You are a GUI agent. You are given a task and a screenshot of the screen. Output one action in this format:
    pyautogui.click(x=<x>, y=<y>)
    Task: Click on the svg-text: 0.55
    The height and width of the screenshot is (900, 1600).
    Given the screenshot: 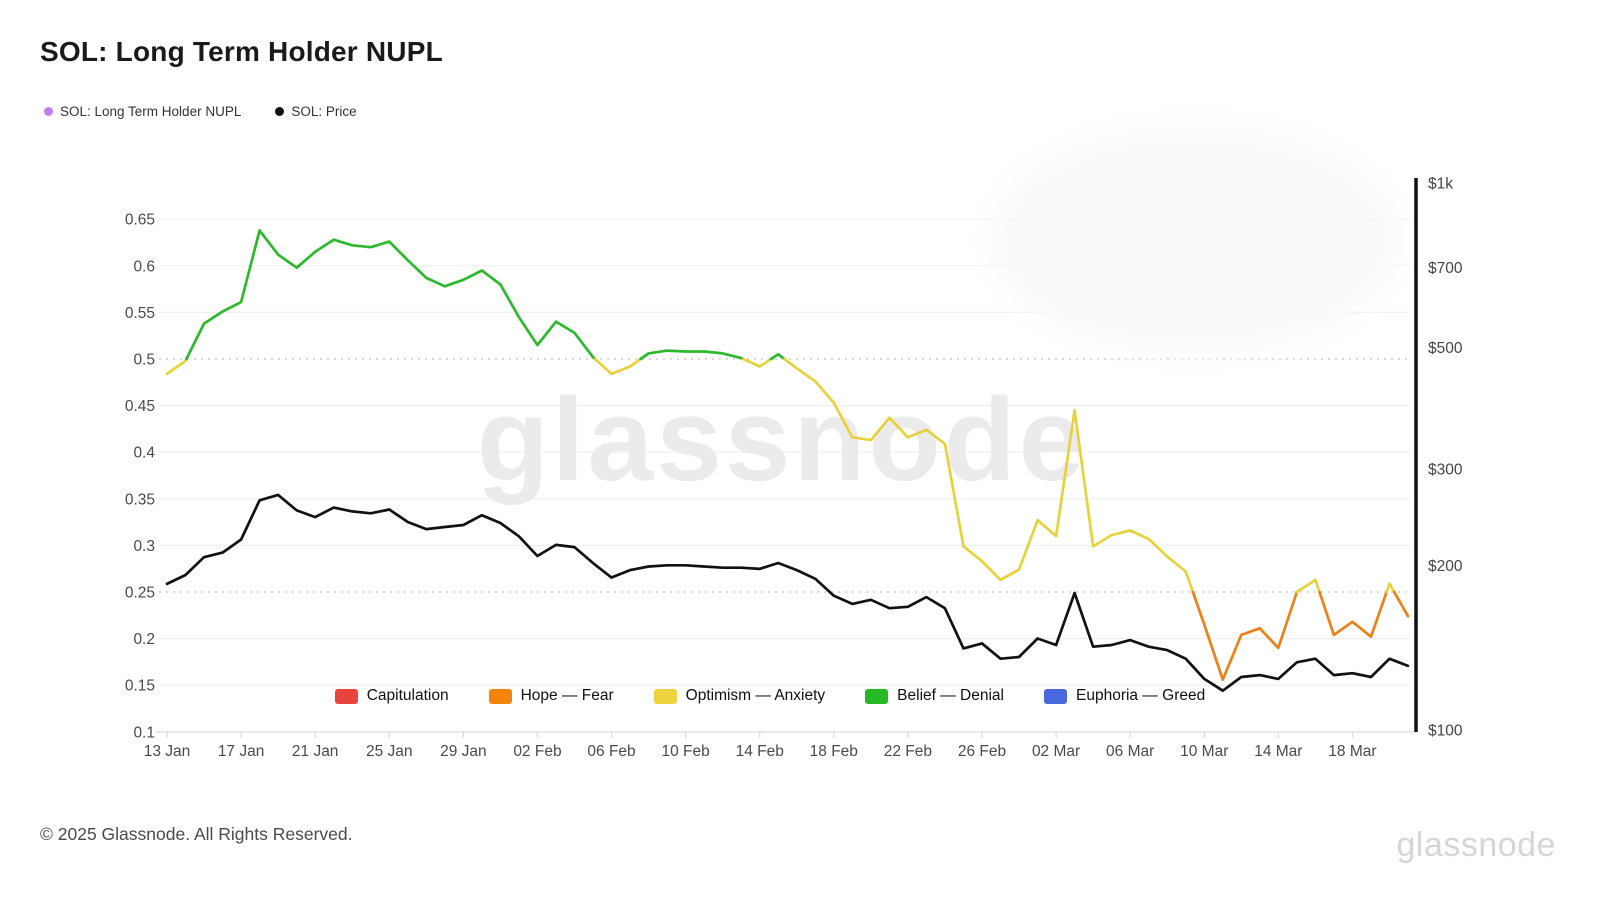 What is the action you would take?
    pyautogui.click(x=140, y=313)
    